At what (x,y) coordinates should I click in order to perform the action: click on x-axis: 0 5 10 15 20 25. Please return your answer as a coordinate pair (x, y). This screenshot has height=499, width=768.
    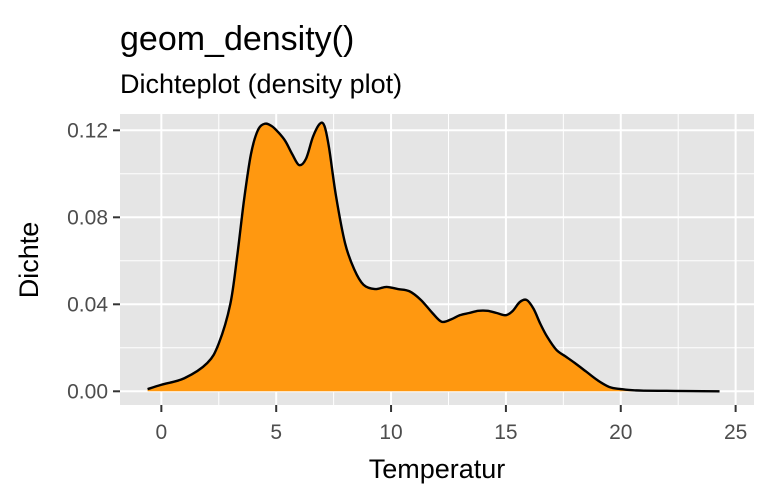
    Looking at the image, I should click on (451, 424).